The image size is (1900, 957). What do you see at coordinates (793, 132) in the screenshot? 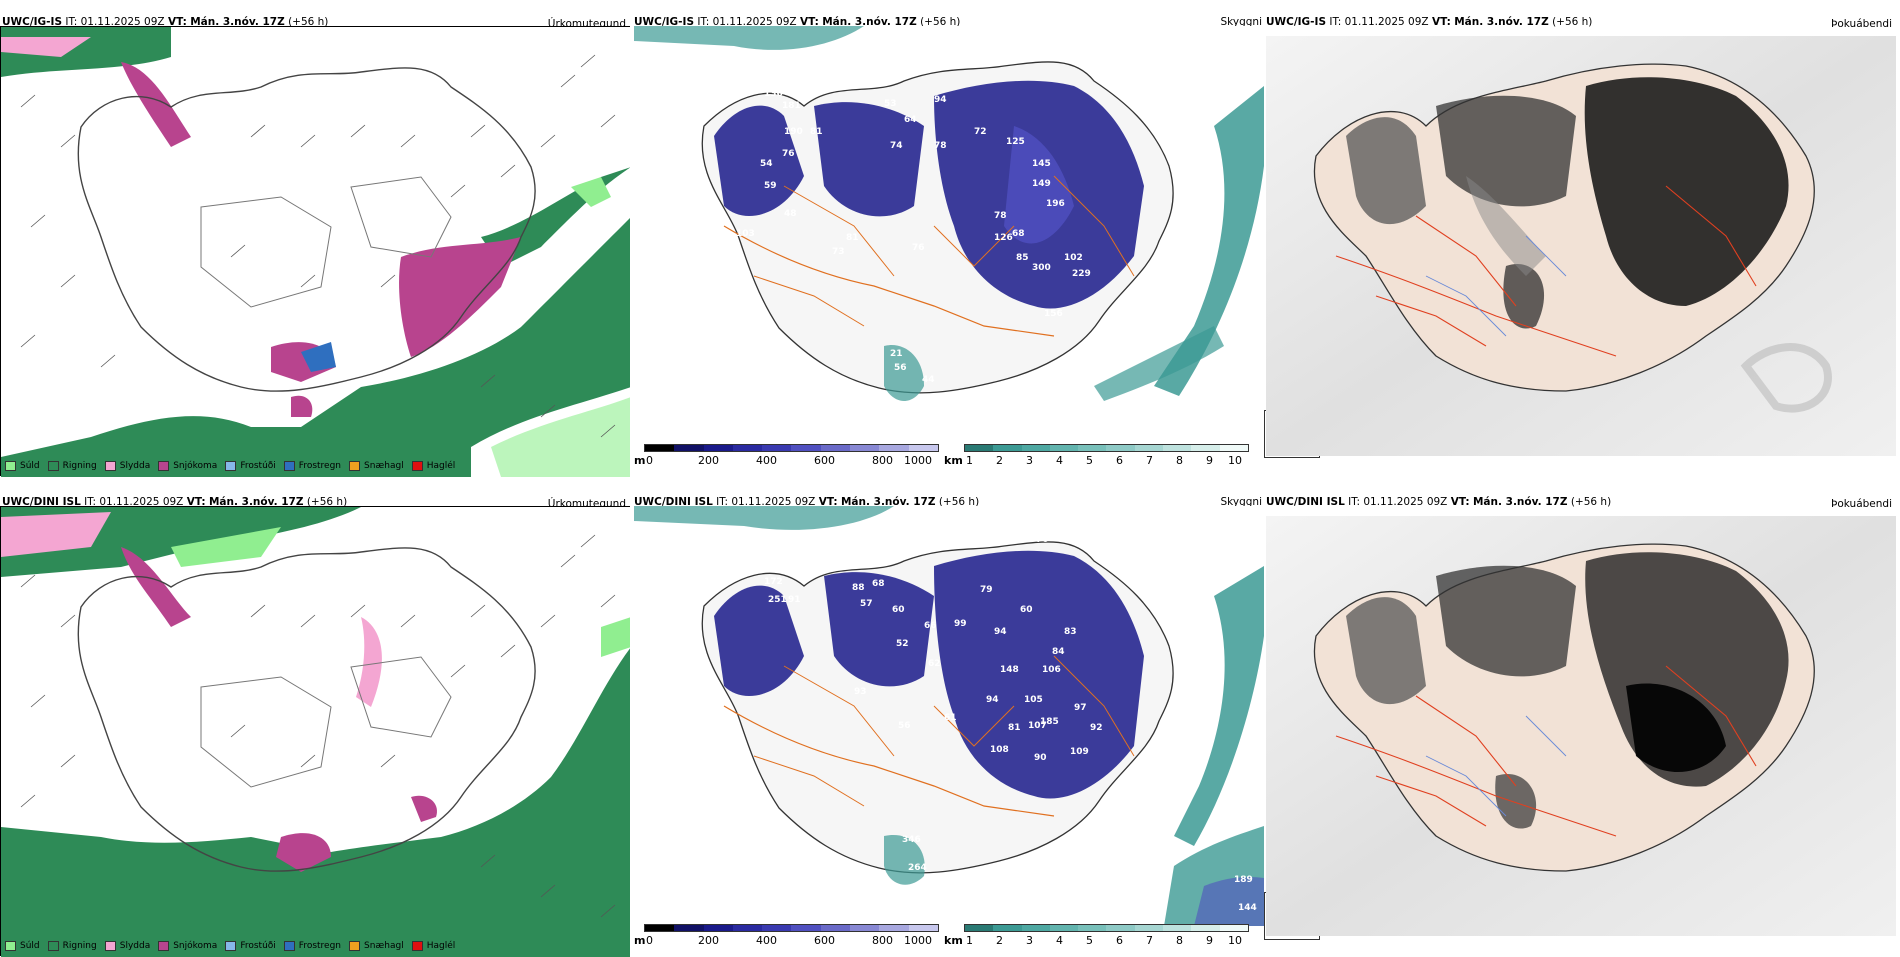
I see `cloudbase-label: 190` at bounding box center [793, 132].